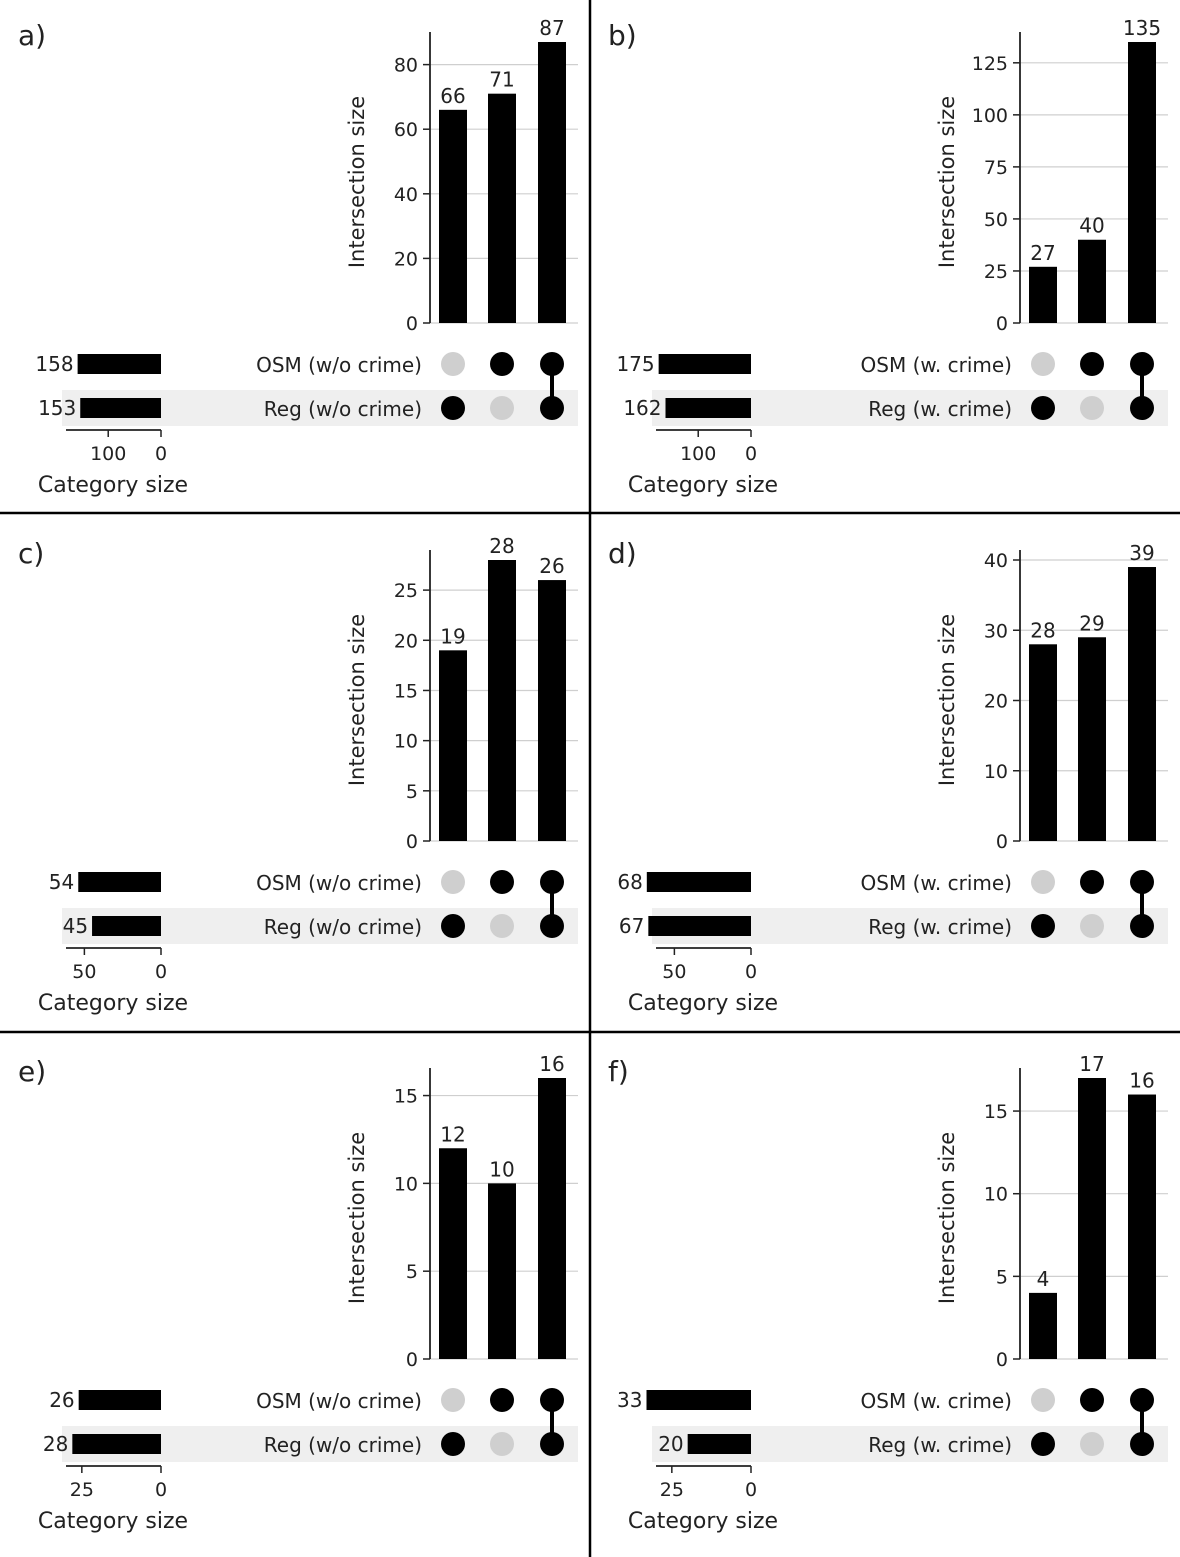 This screenshot has width=1180, height=1557. What do you see at coordinates (32, 1071) in the screenshot?
I see `panel-label: e)` at bounding box center [32, 1071].